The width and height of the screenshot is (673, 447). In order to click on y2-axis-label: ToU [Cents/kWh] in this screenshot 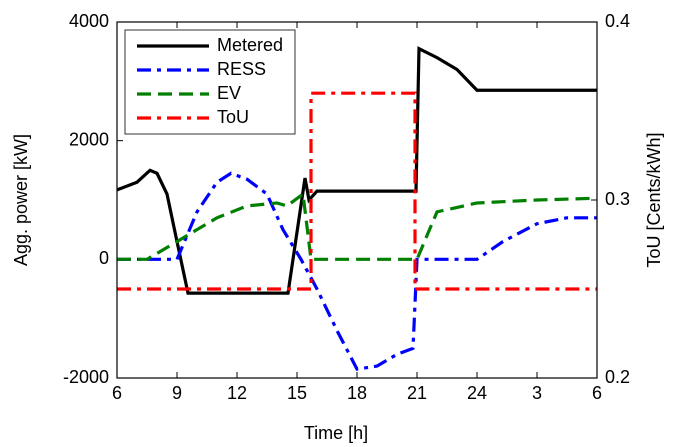, I will do `click(654, 199)`.